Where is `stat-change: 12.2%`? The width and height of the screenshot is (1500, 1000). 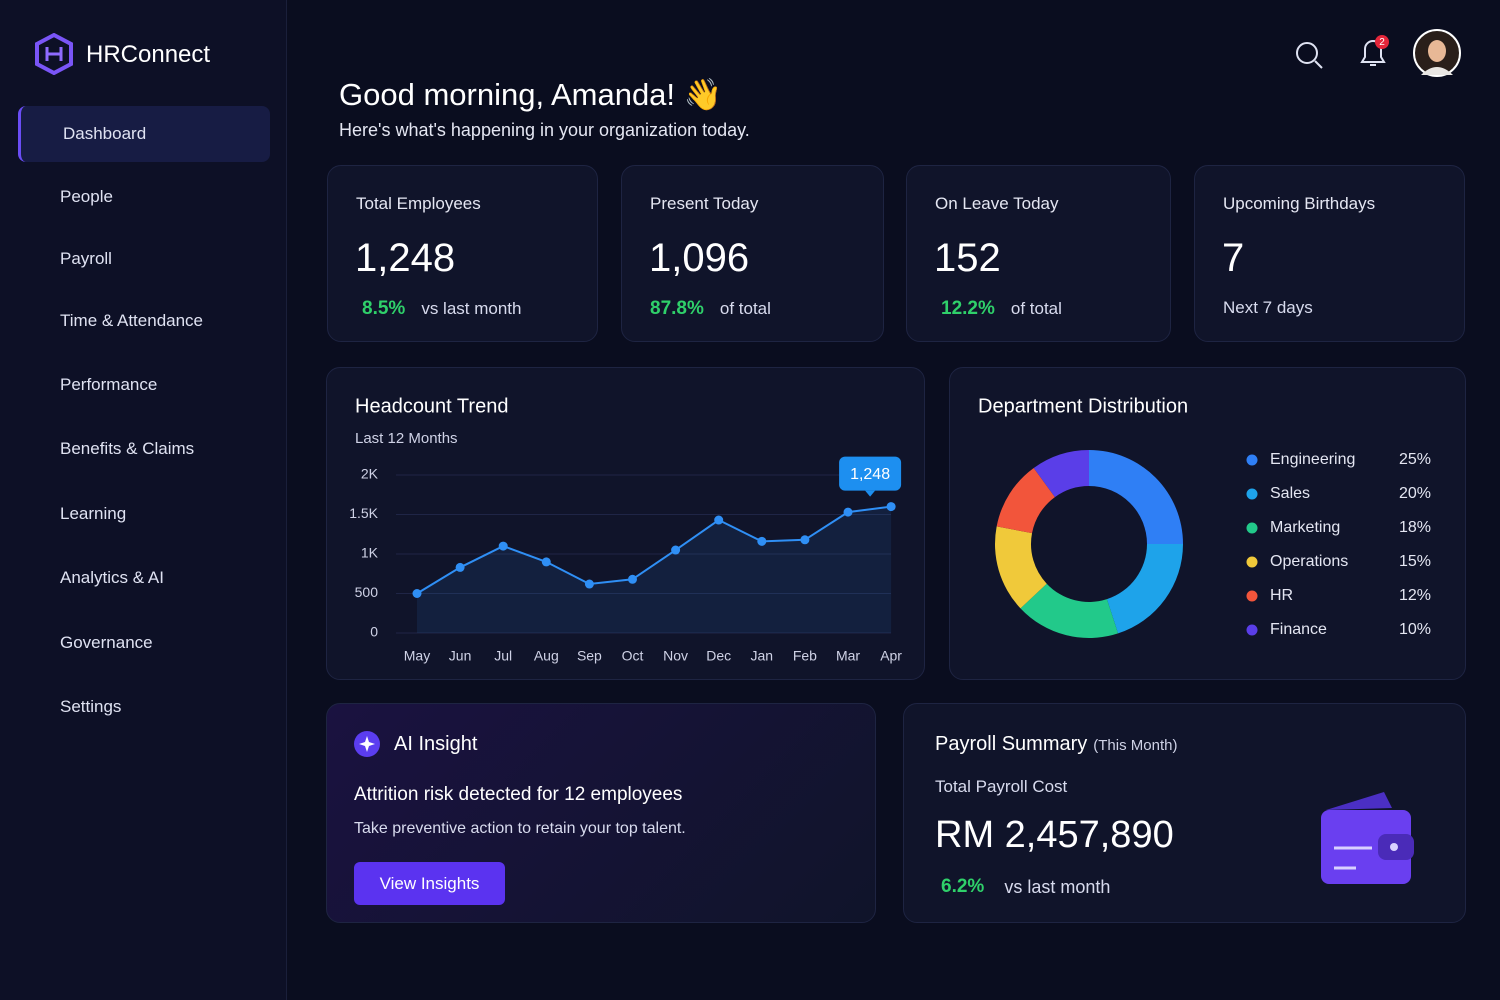
stat-change: 12.2% is located at coordinates (965, 309).